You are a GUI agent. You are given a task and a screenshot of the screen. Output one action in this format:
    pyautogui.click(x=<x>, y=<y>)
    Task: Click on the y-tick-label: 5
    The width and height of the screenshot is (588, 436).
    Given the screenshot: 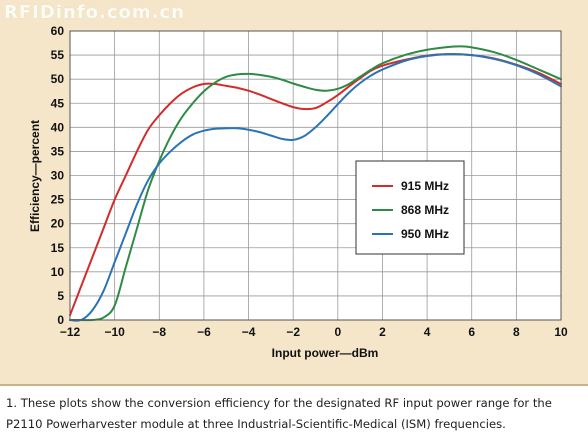 What is the action you would take?
    pyautogui.click(x=60, y=296)
    